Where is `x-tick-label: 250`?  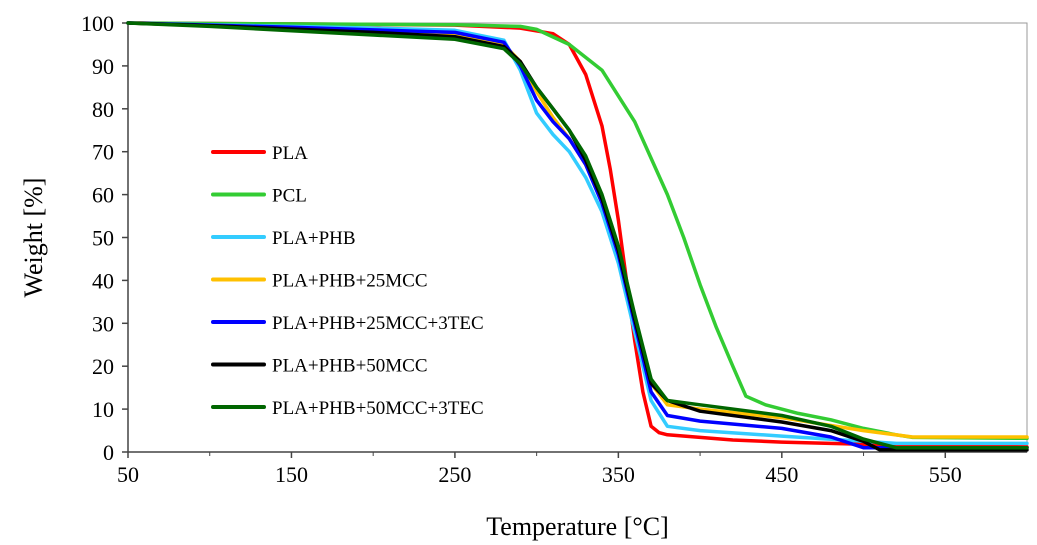
x-tick-label: 250 is located at coordinates (454, 474).